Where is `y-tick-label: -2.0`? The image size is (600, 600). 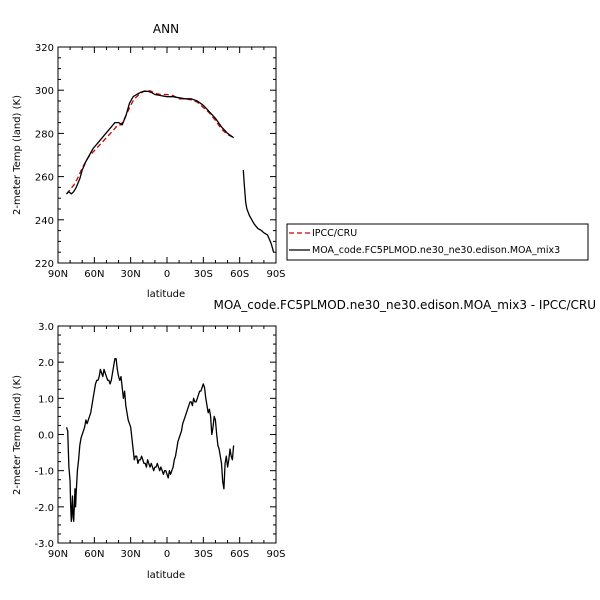
y-tick-label: -2.0 is located at coordinates (44, 508).